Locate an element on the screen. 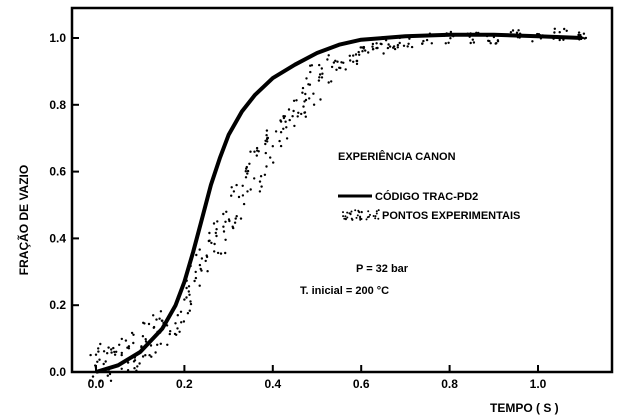  x-tick-label: 0.0 is located at coordinates (96, 384).